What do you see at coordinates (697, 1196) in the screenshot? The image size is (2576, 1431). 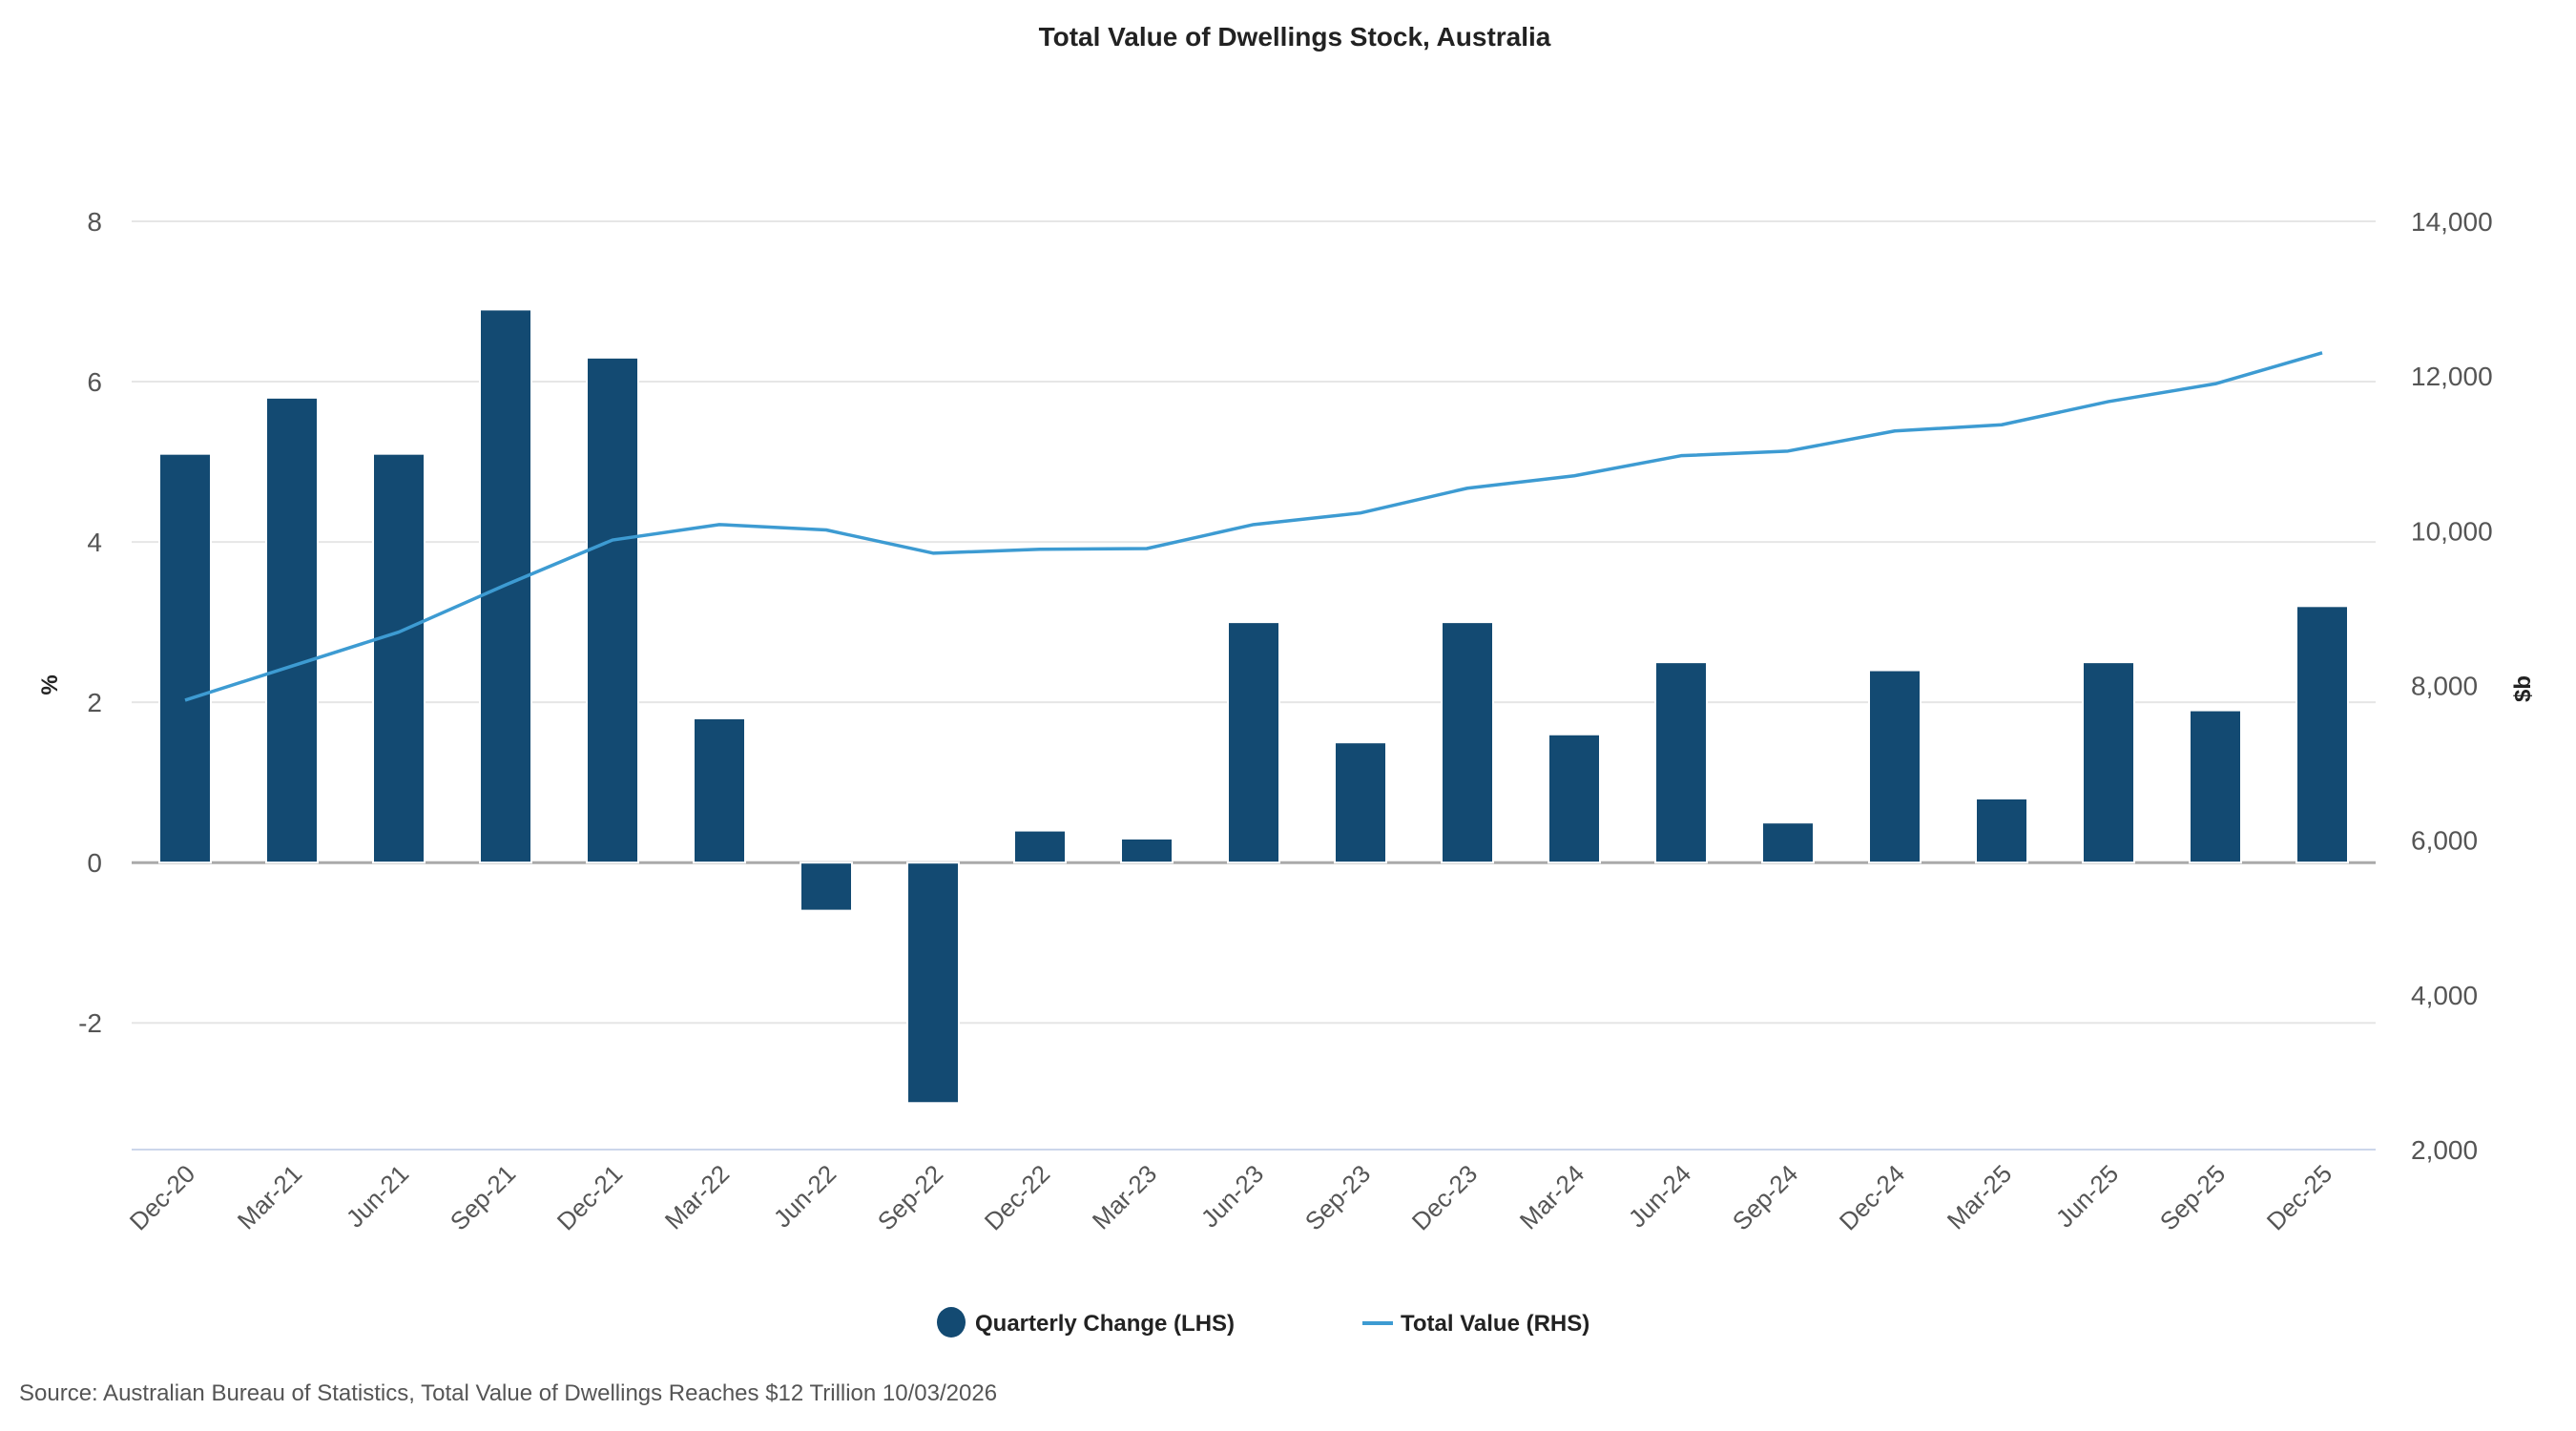 I see `x-tick-label: Mar-22` at bounding box center [697, 1196].